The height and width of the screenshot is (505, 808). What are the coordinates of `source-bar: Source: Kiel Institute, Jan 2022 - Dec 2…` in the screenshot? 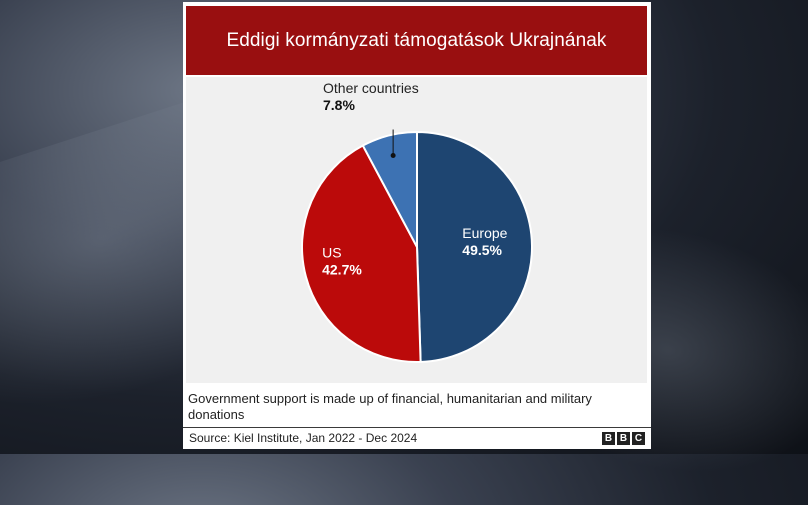 It's located at (417, 438).